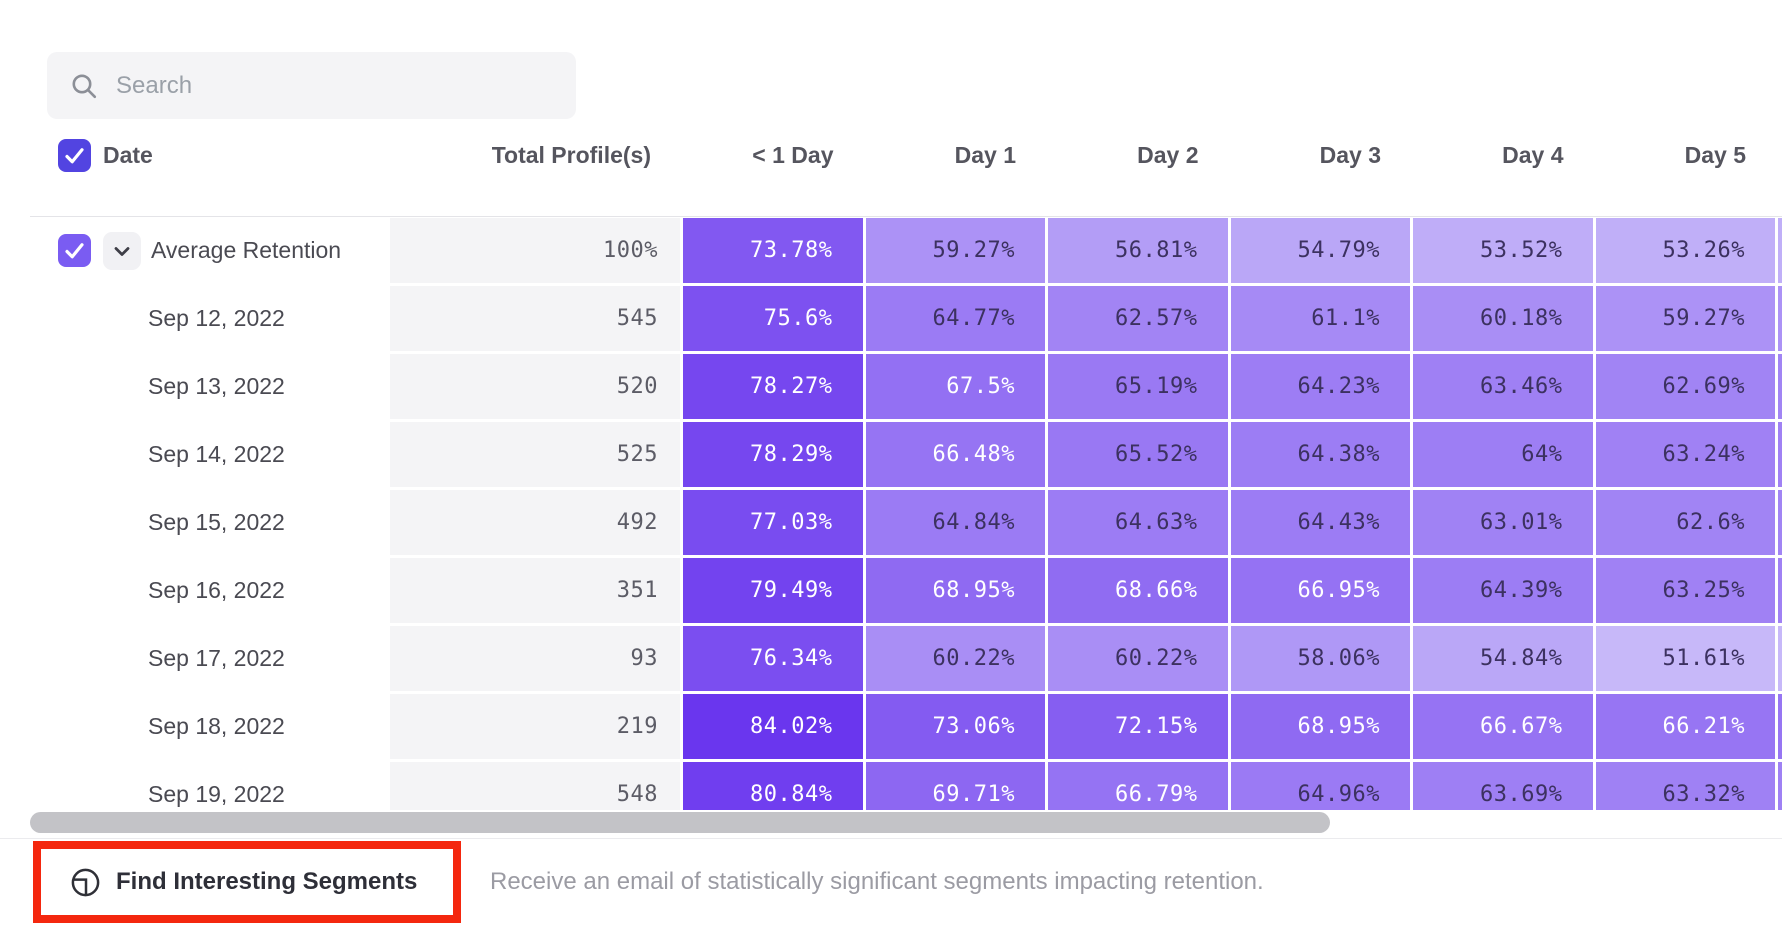 The width and height of the screenshot is (1782, 930). I want to click on total-profiles-cell: 219, so click(535, 726).